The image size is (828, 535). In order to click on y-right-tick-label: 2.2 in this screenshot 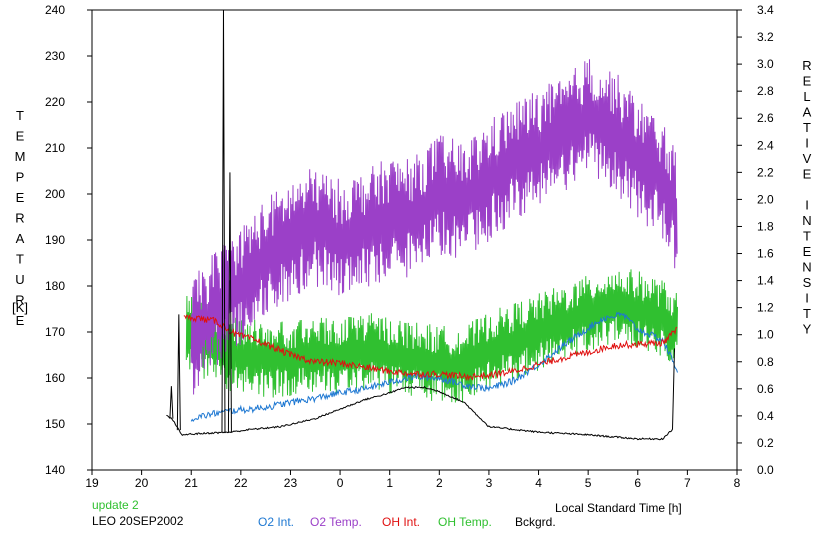, I will do `click(765, 172)`.